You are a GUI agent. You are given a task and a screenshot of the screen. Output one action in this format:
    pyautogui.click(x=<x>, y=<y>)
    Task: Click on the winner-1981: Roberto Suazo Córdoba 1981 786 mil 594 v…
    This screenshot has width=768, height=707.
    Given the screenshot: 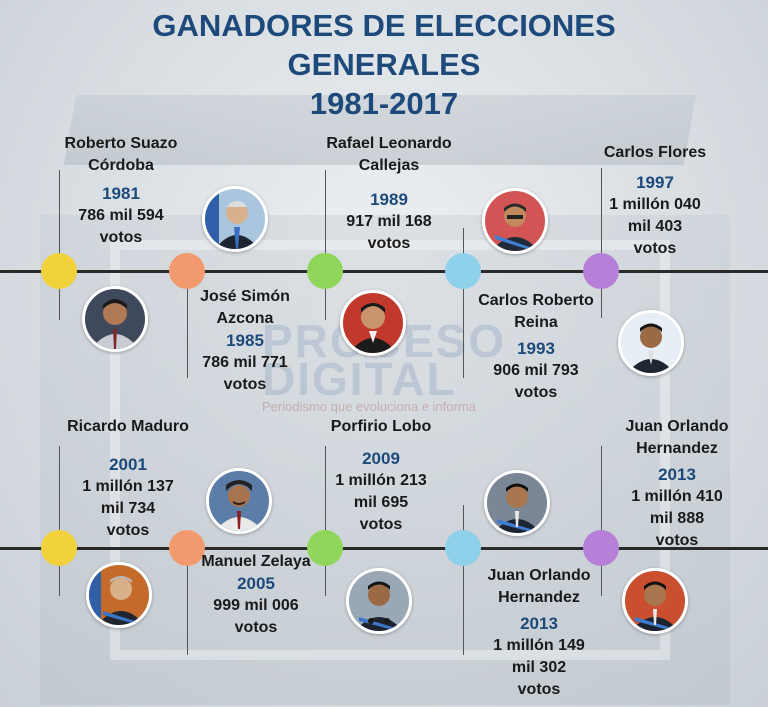 What is the action you would take?
    pyautogui.click(x=121, y=191)
    